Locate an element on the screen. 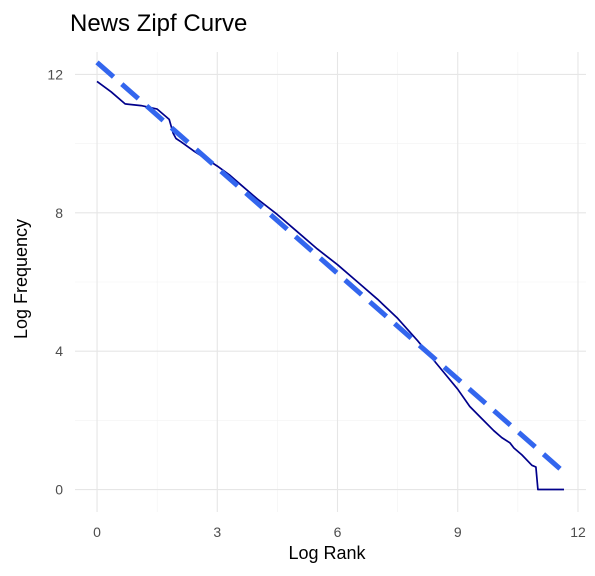  chart-title: News Zipf Curve is located at coordinates (158, 23).